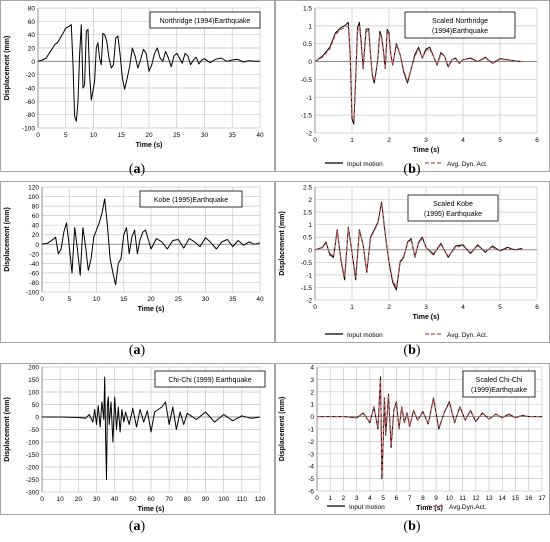 This screenshot has width=550, height=542. I want to click on y-tick-label: -6, so click(311, 492).